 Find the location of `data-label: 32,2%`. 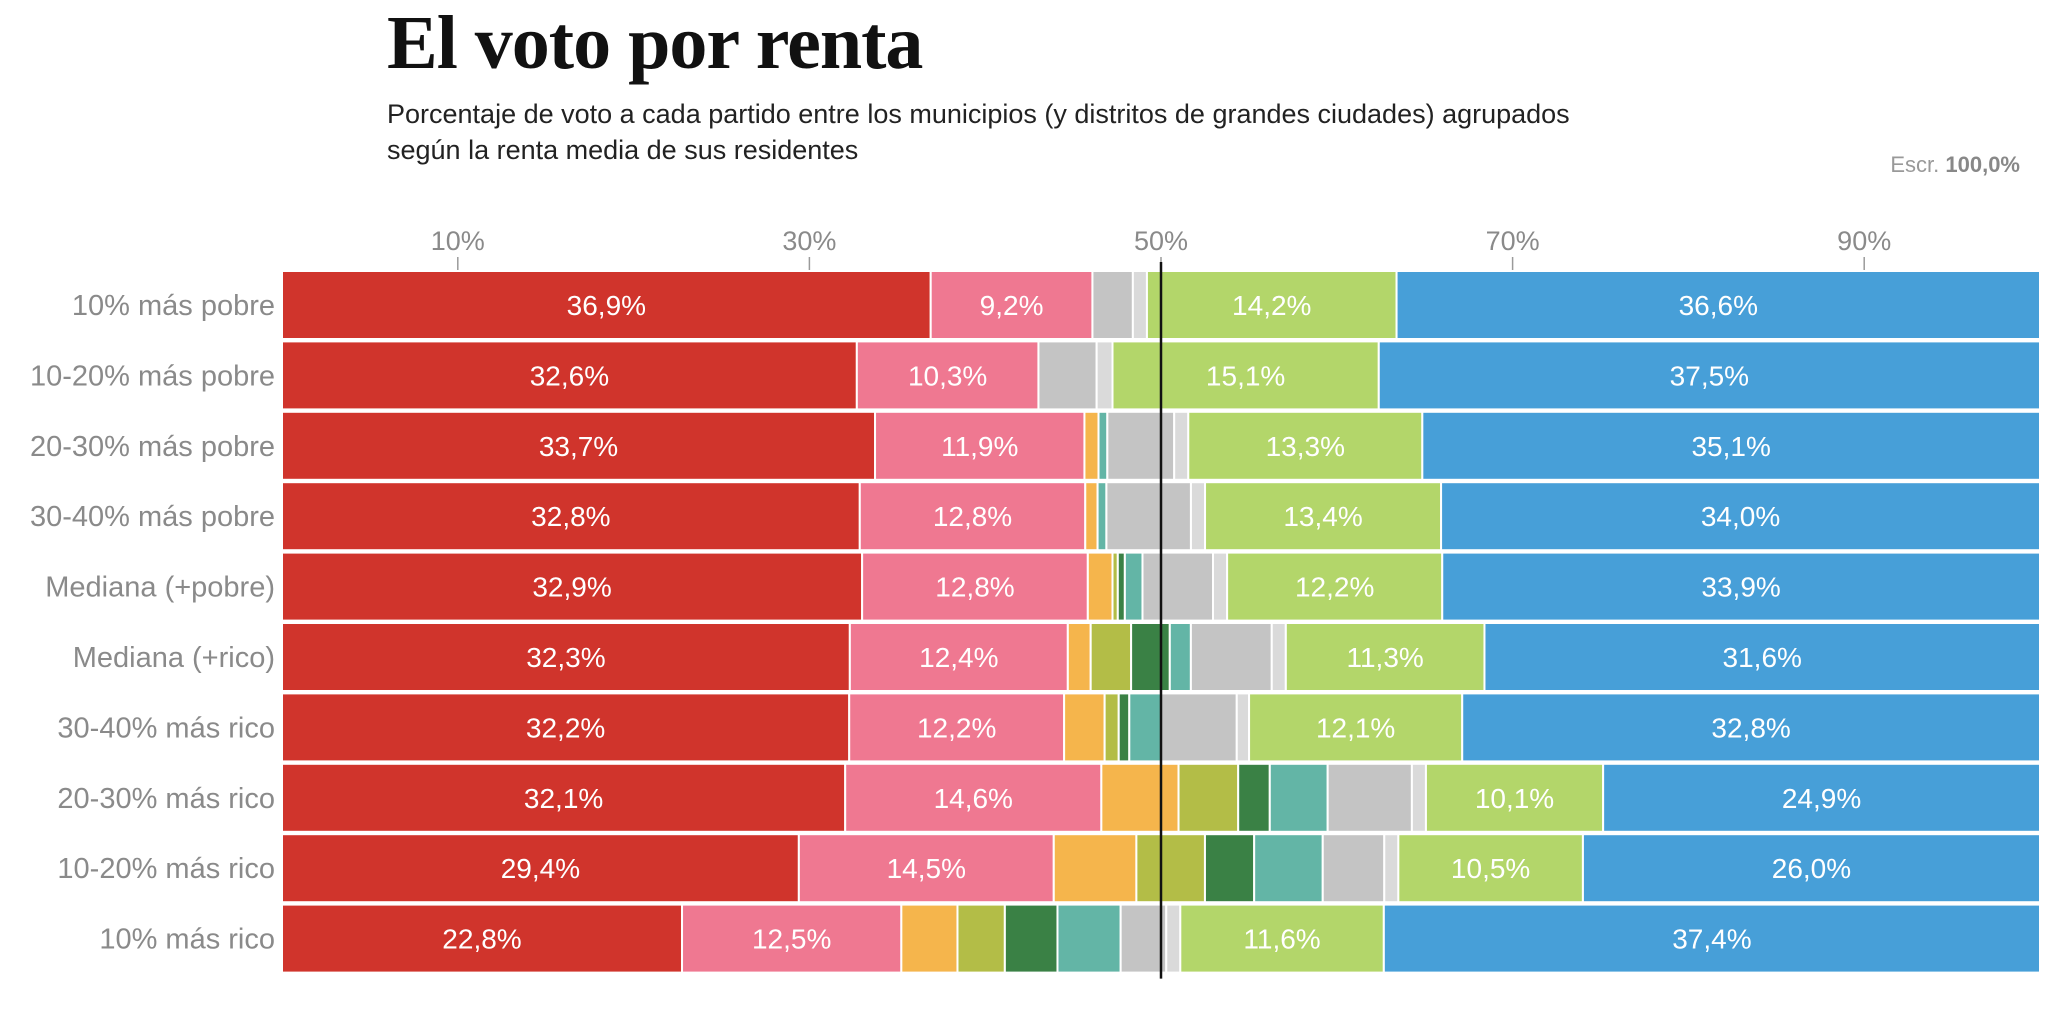

data-label: 32,2% is located at coordinates (565, 727).